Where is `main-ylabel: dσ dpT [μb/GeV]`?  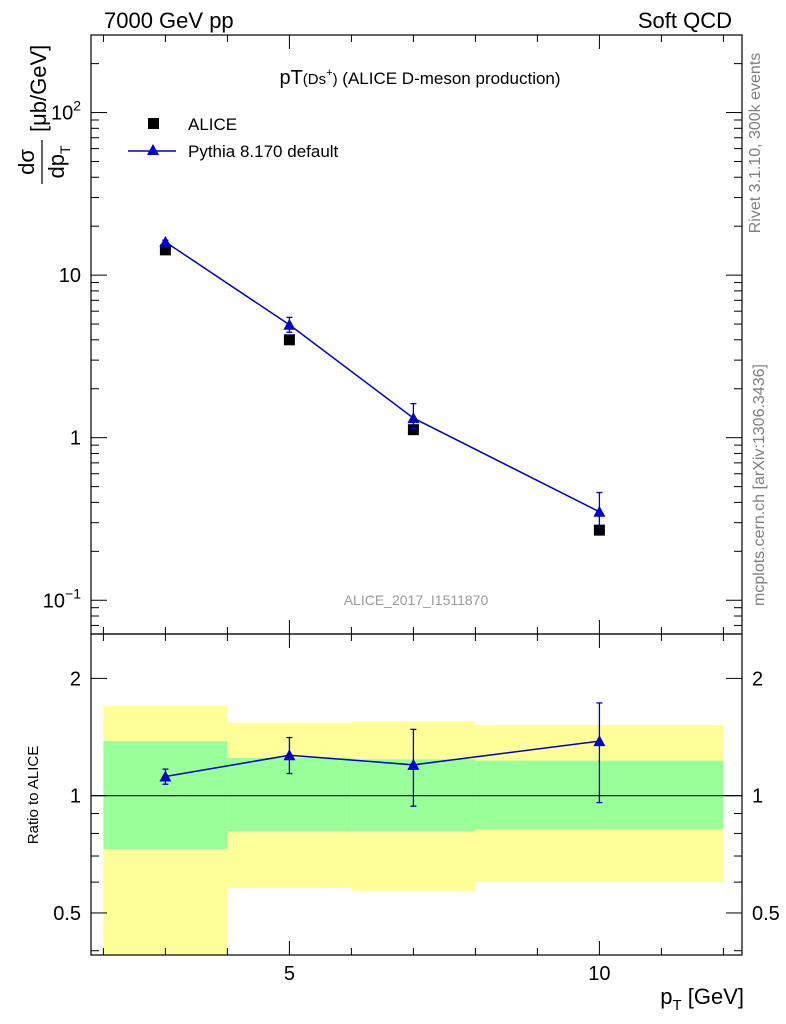
main-ylabel: dσ dpT [μb/GeV] is located at coordinates (43, 114).